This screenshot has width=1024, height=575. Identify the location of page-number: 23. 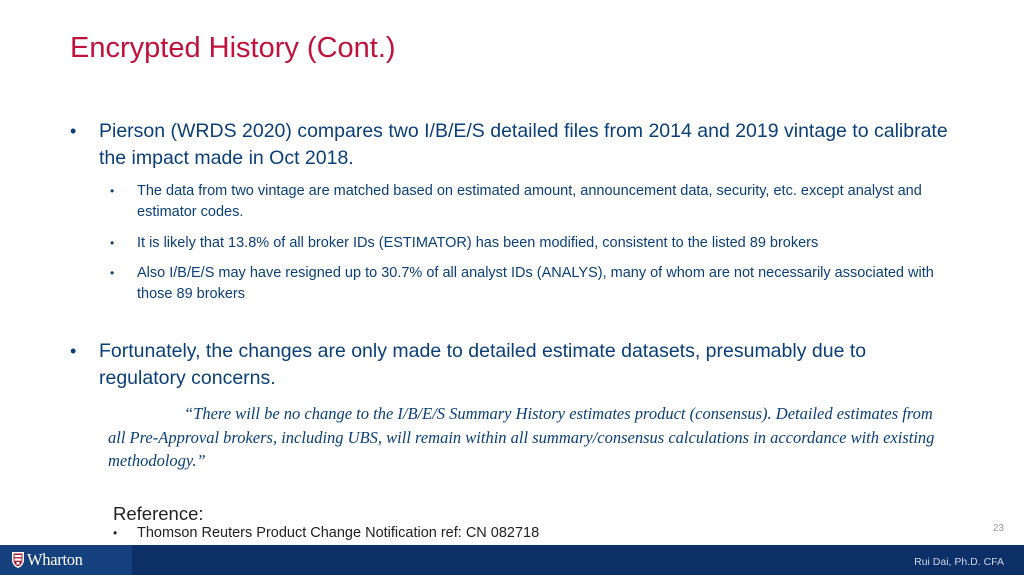
(998, 528).